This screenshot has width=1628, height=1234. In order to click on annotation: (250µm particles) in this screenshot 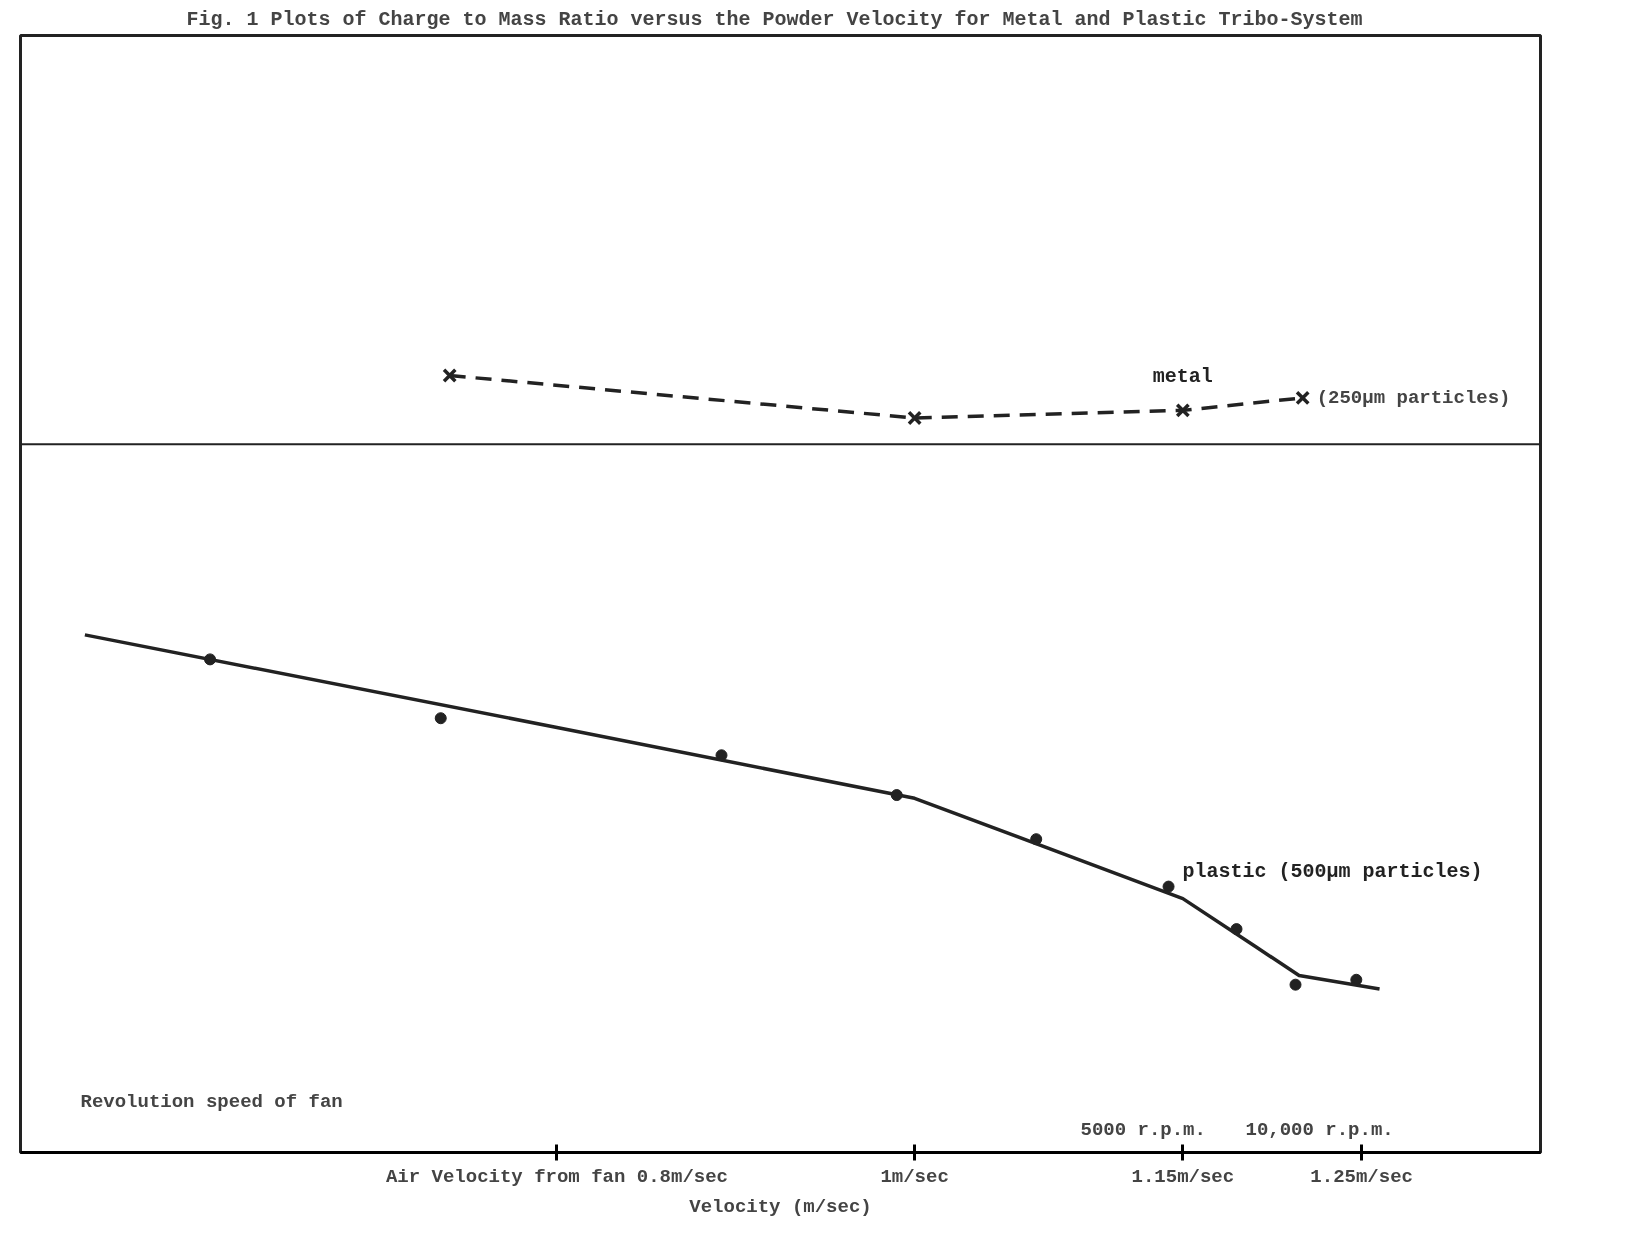, I will do `click(1413, 397)`.